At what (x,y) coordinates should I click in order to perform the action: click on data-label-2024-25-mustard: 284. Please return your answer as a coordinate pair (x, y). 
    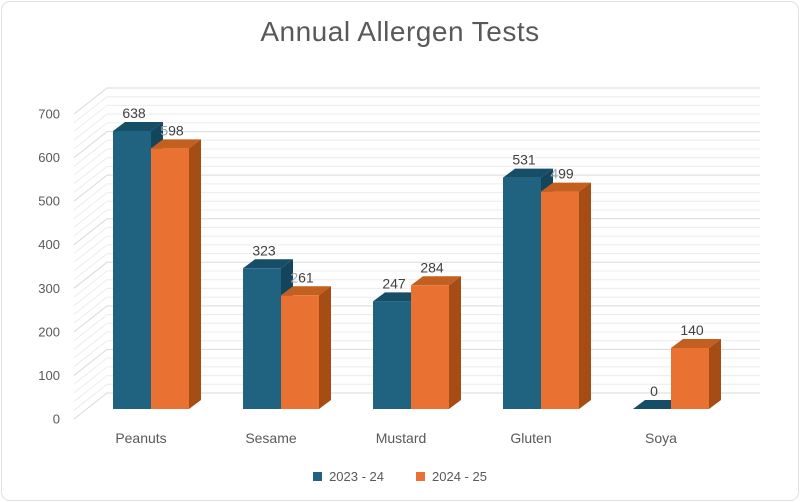
    Looking at the image, I should click on (432, 267).